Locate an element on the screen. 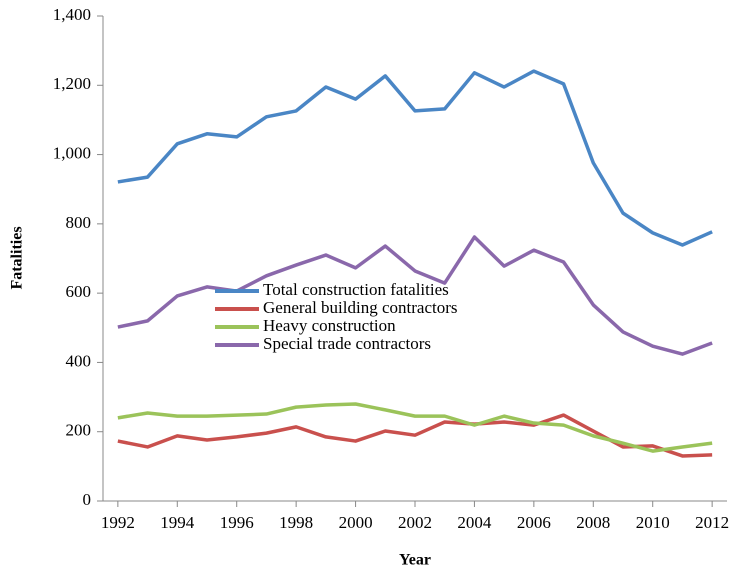  x-tick-label: 1994 is located at coordinates (177, 522).